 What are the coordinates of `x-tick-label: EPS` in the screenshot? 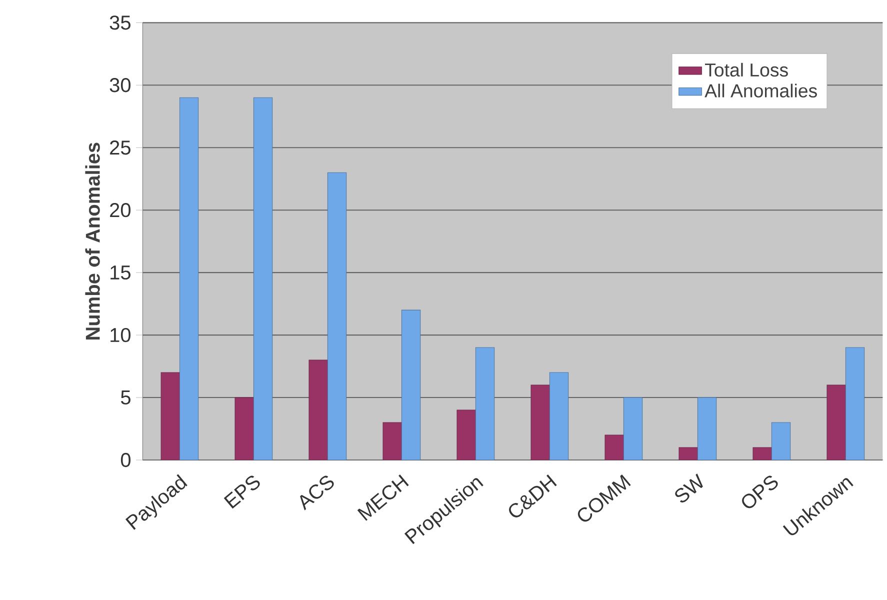 It's located at (242, 492).